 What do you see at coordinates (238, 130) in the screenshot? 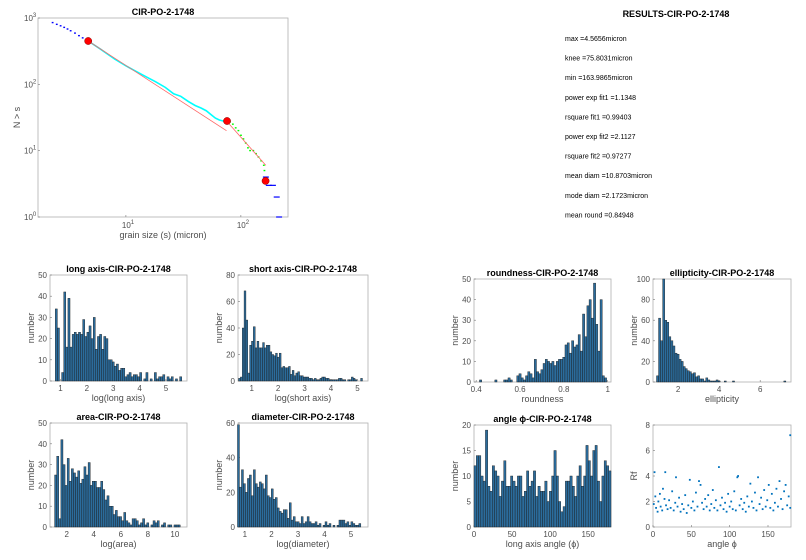
I see `series-data-fit2-point` at bounding box center [238, 130].